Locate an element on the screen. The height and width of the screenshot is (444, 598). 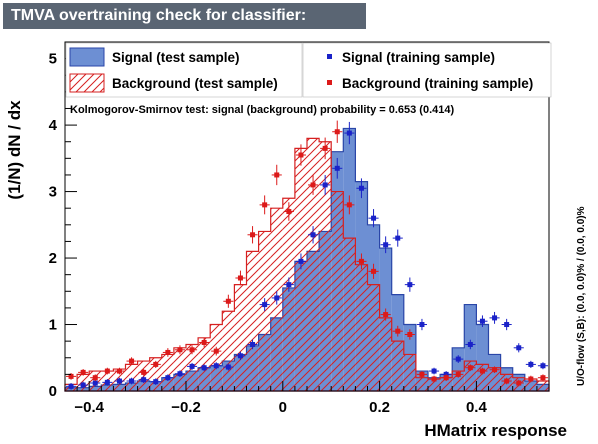
x-axis-label: HMatrix response is located at coordinates (495, 430).